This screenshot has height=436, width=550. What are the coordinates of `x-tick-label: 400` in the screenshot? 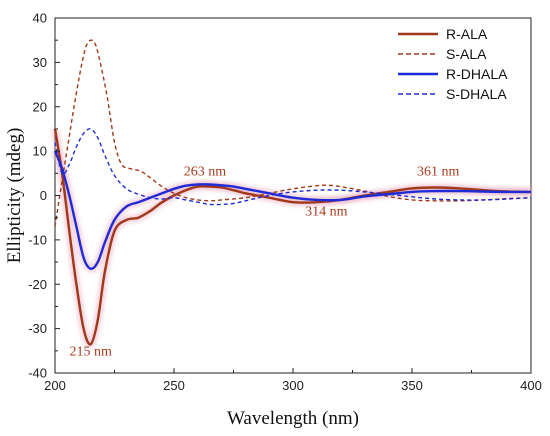 It's located at (531, 385).